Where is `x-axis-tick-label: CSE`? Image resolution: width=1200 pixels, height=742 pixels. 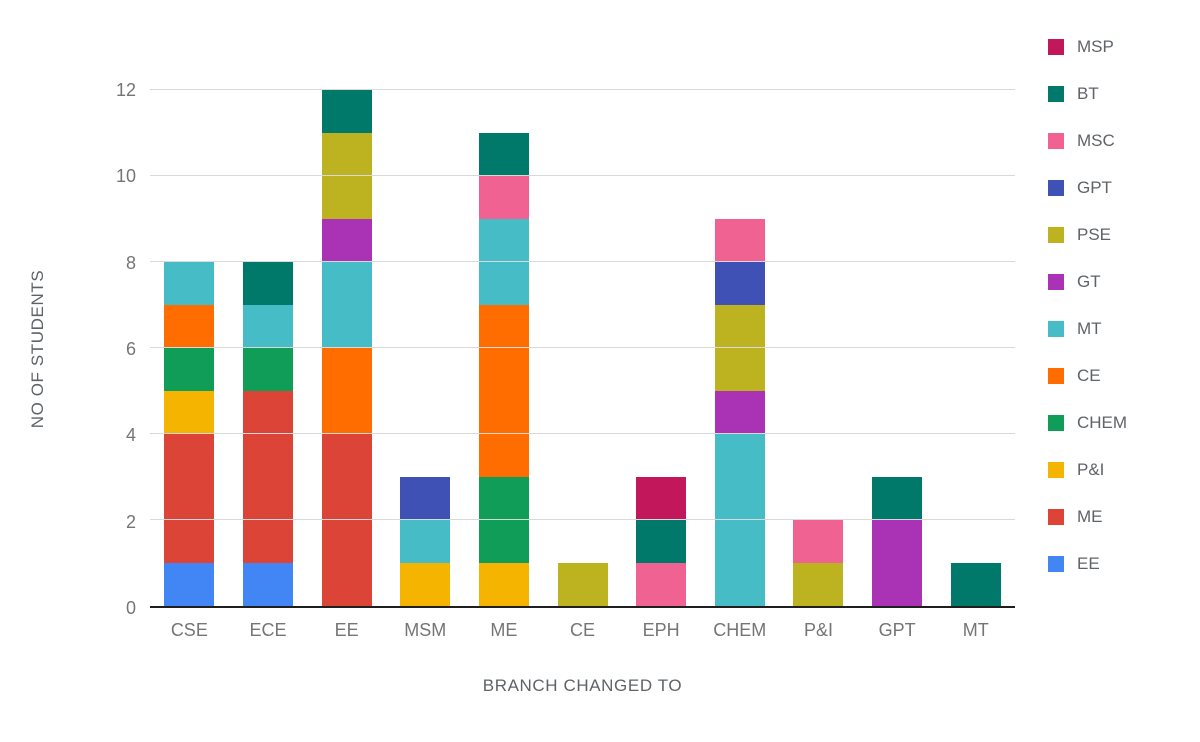
x-axis-tick-label: CSE is located at coordinates (189, 630).